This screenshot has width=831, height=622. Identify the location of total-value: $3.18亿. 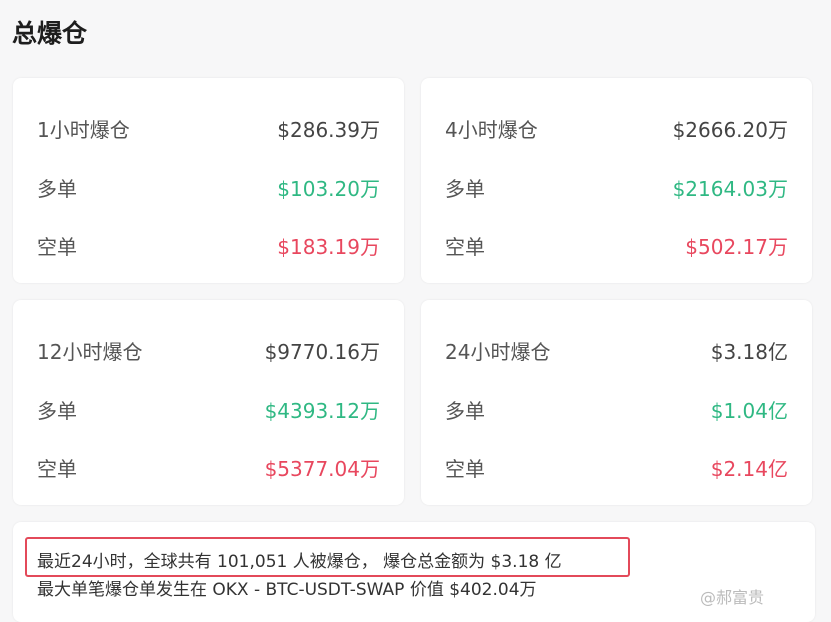
(749, 352).